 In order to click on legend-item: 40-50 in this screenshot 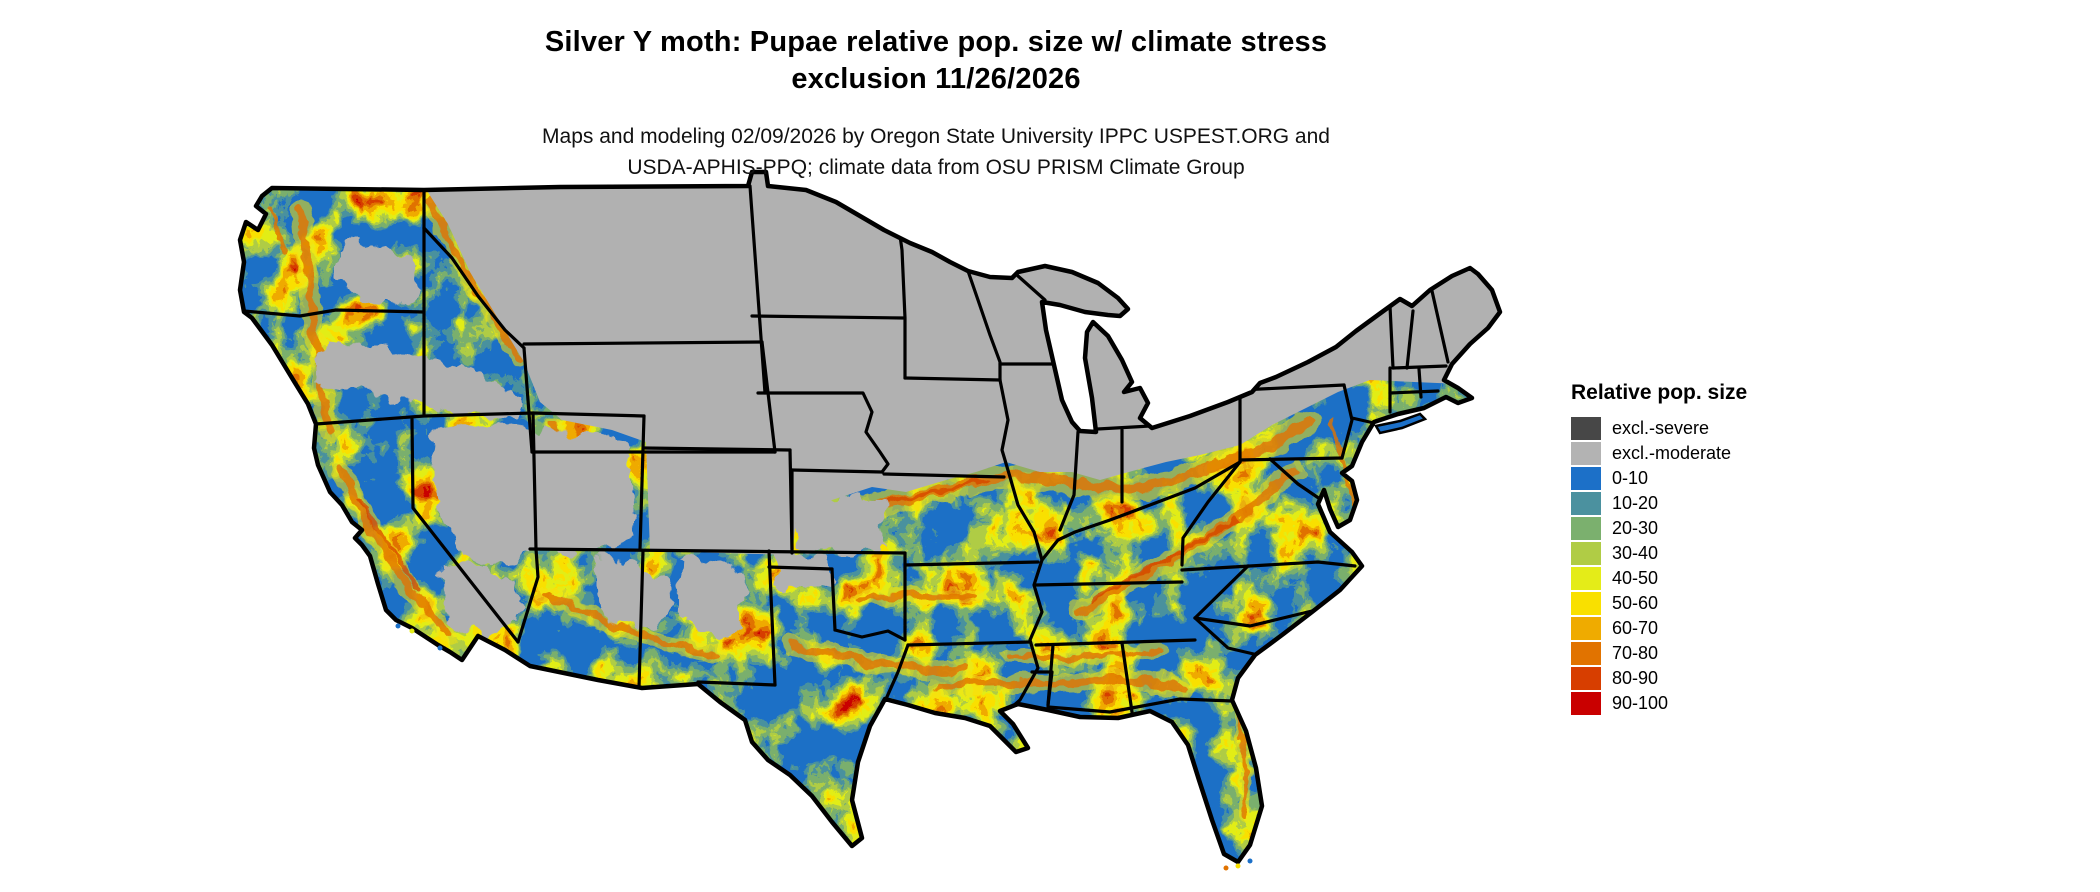, I will do `click(1659, 578)`.